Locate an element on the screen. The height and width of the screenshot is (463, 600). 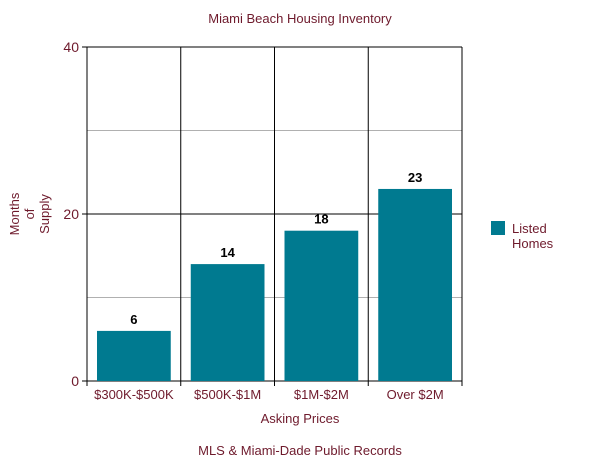
legend-label: Listed is located at coordinates (529, 228).